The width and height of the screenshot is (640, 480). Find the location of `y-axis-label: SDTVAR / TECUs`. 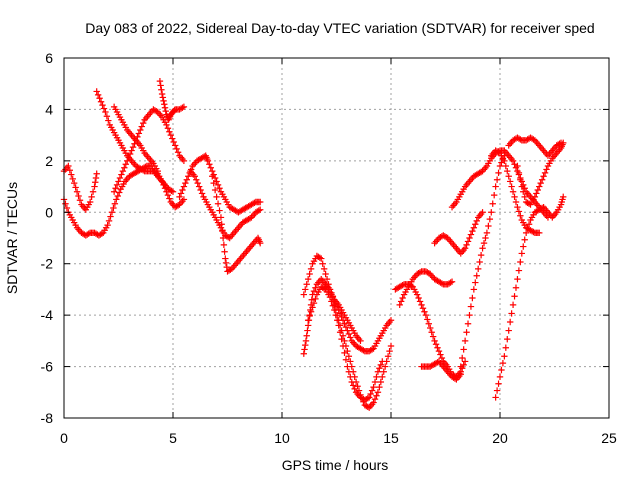

y-axis-label: SDTVAR / TECUs is located at coordinates (12, 238).